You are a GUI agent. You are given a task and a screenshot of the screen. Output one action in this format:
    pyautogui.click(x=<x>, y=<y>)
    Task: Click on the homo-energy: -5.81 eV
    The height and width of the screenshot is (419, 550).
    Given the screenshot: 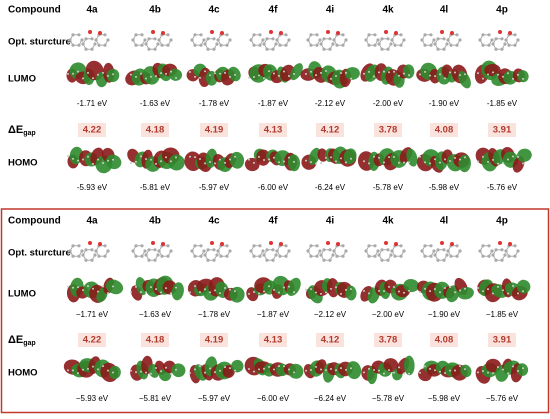 What is the action you would take?
    pyautogui.click(x=155, y=187)
    